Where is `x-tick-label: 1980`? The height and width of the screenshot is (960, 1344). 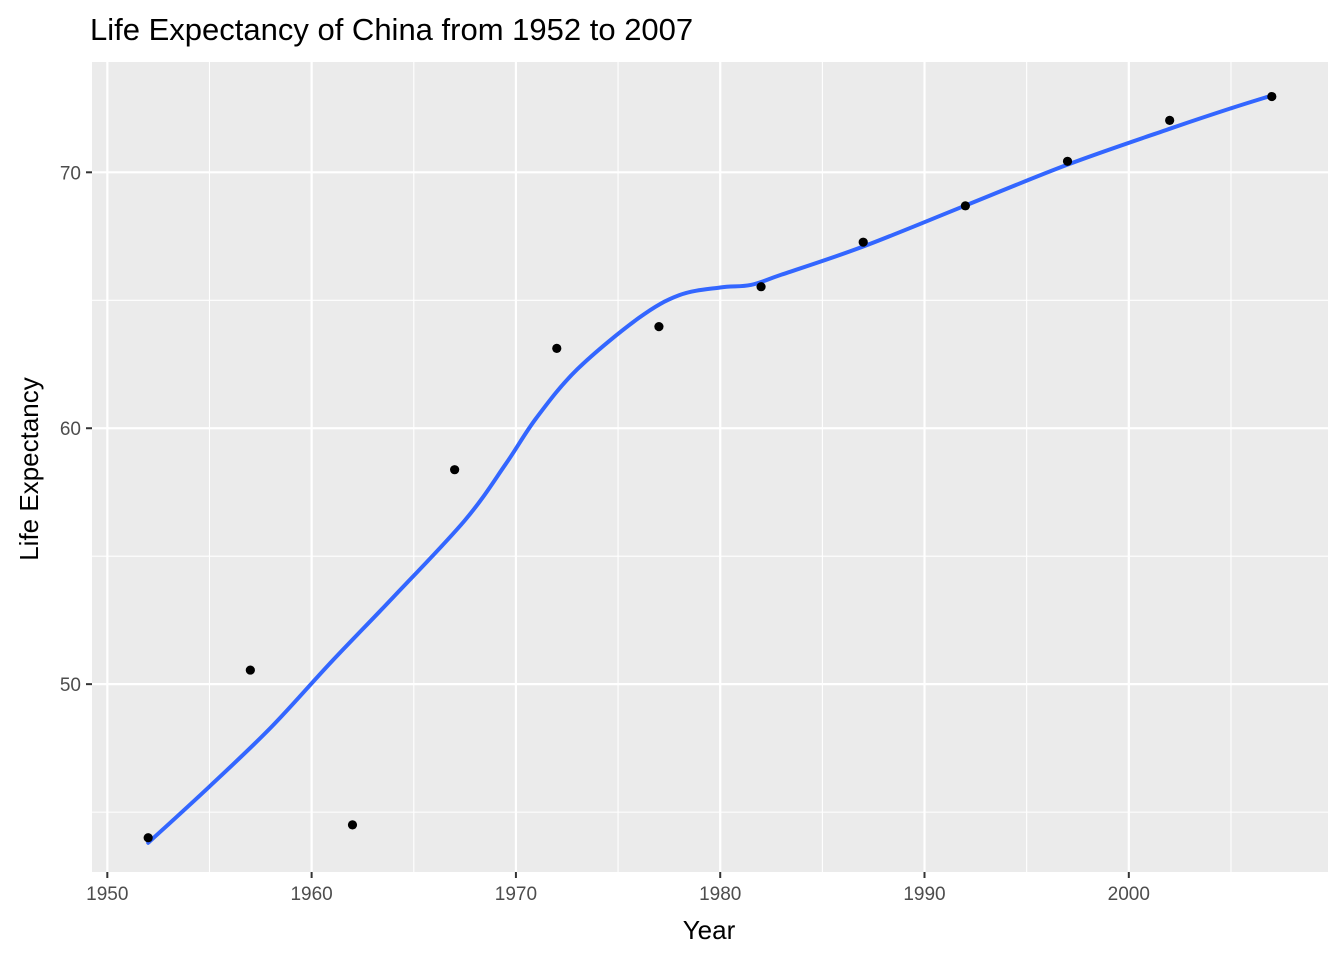 x-tick-label: 1980 is located at coordinates (720, 894).